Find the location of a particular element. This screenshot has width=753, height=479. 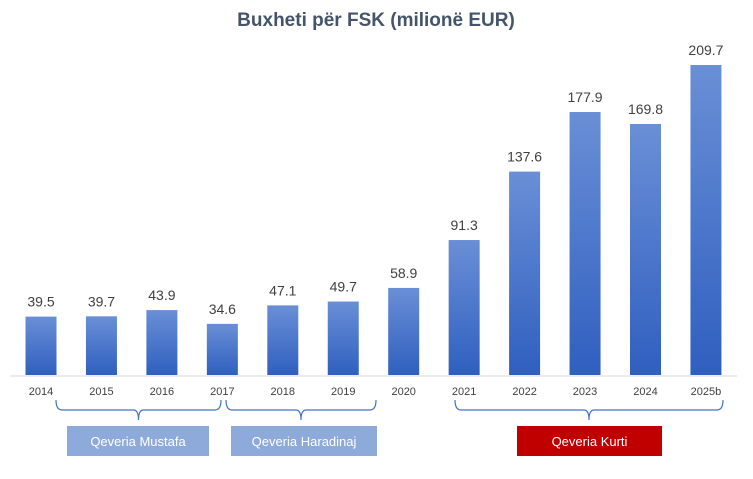

bar-2021 is located at coordinates (464, 307).